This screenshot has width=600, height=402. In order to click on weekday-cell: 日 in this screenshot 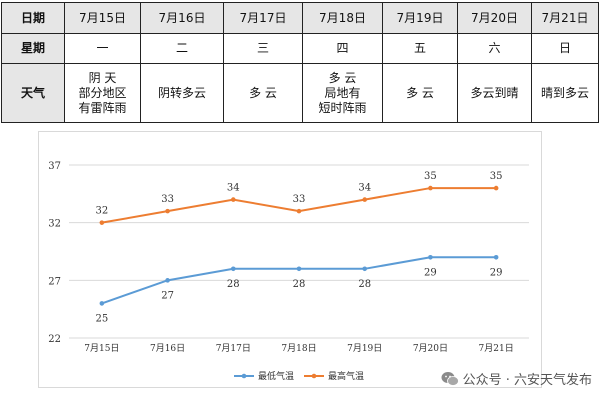, I will do `click(565, 48)`.